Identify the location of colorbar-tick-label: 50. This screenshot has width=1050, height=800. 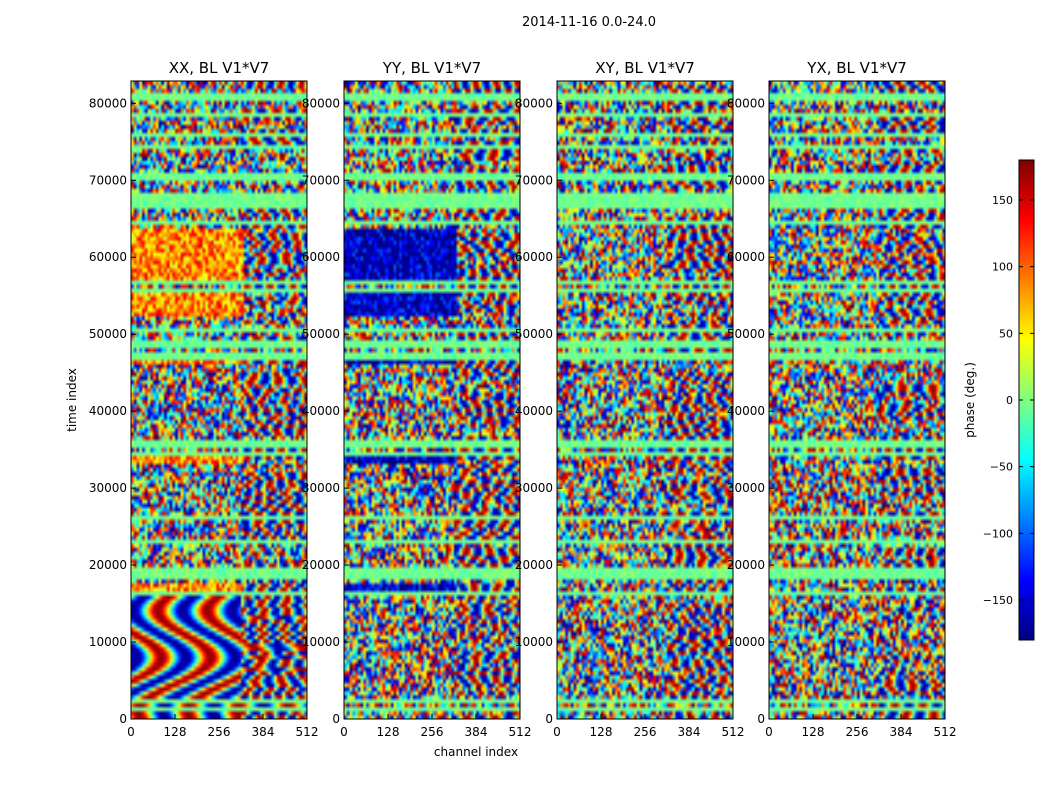
(1006, 333).